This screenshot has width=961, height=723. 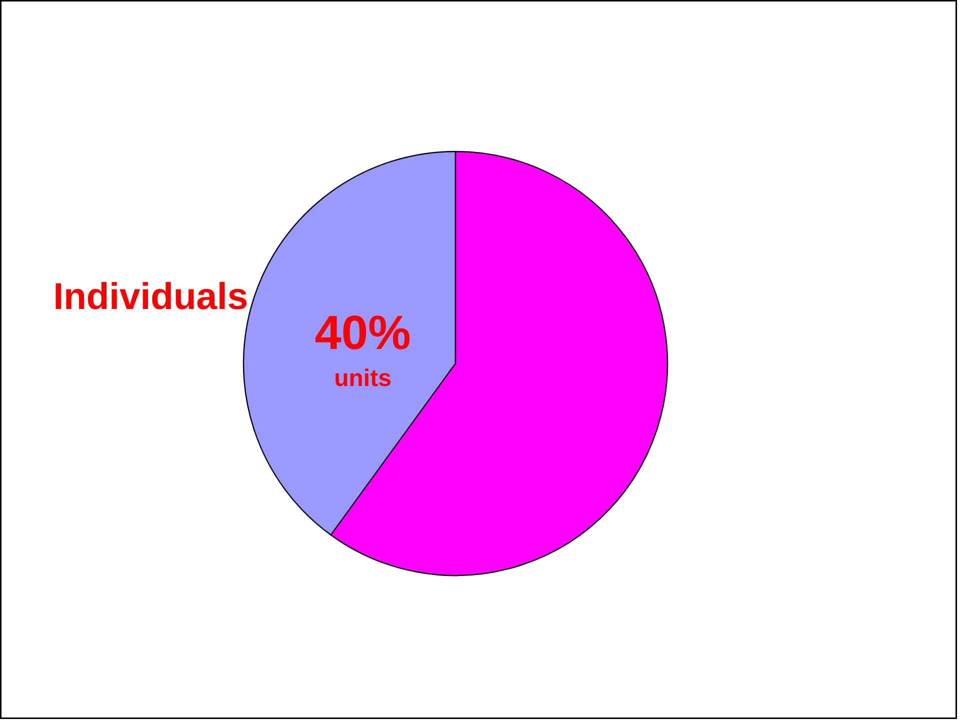 I want to click on text: units, so click(x=363, y=378).